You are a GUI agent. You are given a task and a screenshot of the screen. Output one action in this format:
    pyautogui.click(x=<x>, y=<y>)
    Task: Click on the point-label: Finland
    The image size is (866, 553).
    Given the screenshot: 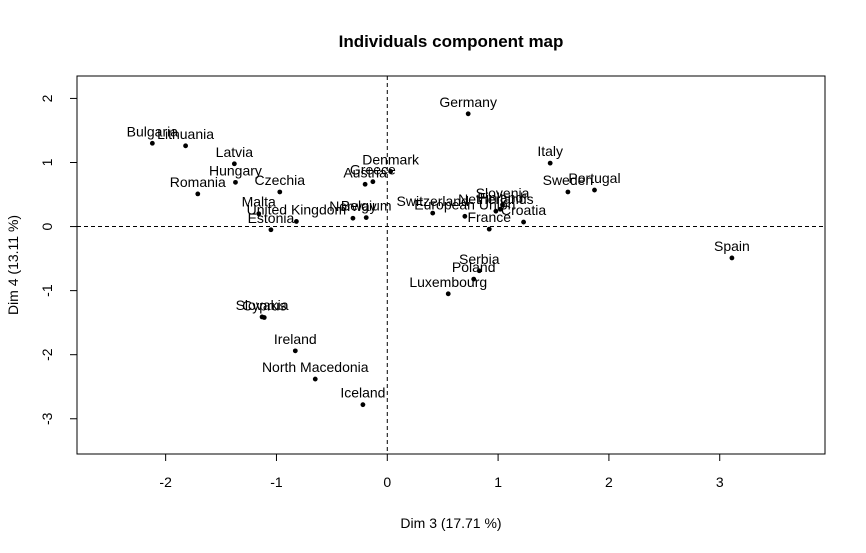 What is the action you would take?
    pyautogui.click(x=500, y=197)
    